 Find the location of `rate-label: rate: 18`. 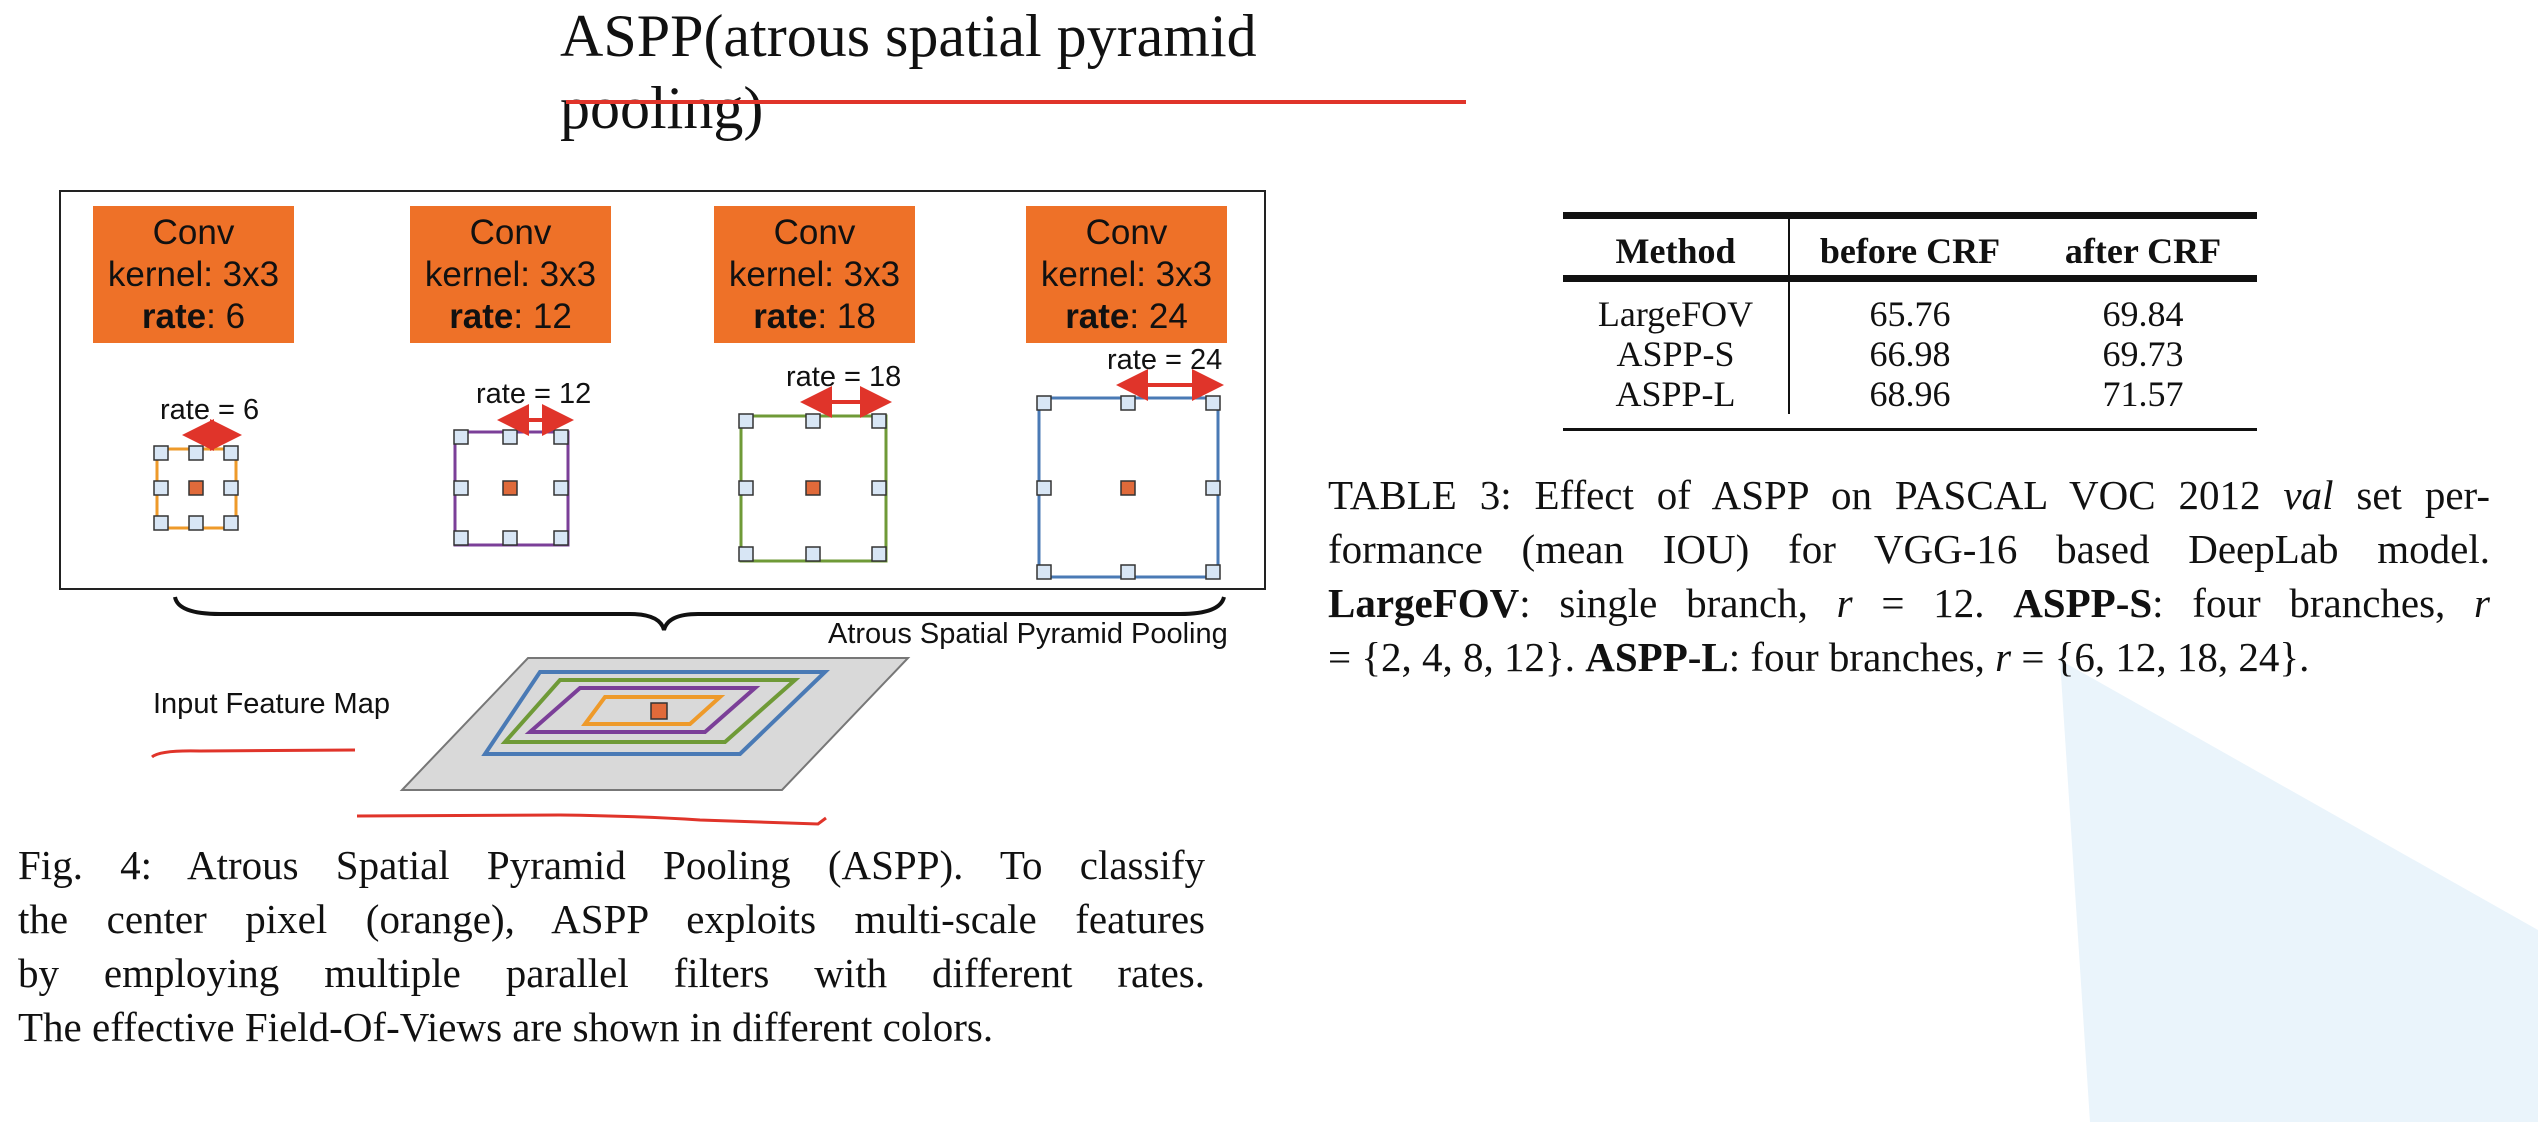

rate-label: rate: 18 is located at coordinates (814, 316).